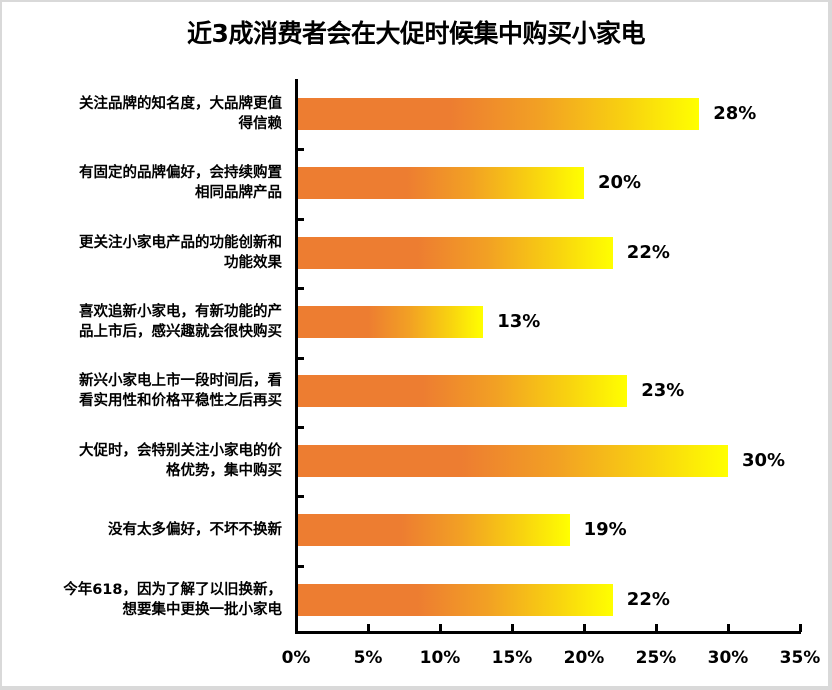 Image resolution: width=832 pixels, height=690 pixels. What do you see at coordinates (238, 193) in the screenshot?
I see `category-label-line: 相同品牌产品` at bounding box center [238, 193].